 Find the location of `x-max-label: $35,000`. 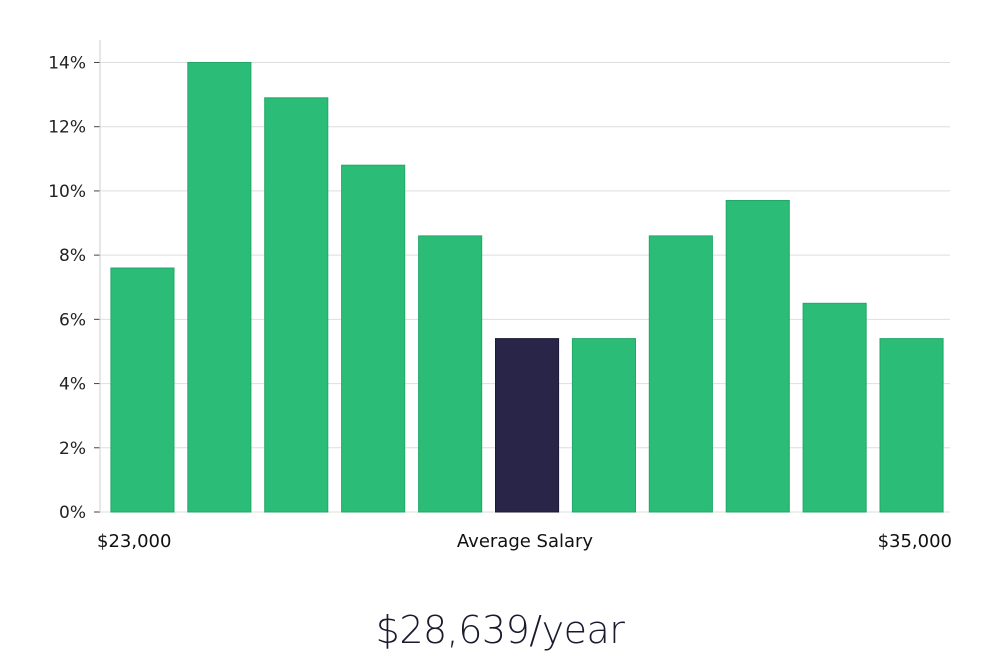

x-max-label: $35,000 is located at coordinates (915, 541).